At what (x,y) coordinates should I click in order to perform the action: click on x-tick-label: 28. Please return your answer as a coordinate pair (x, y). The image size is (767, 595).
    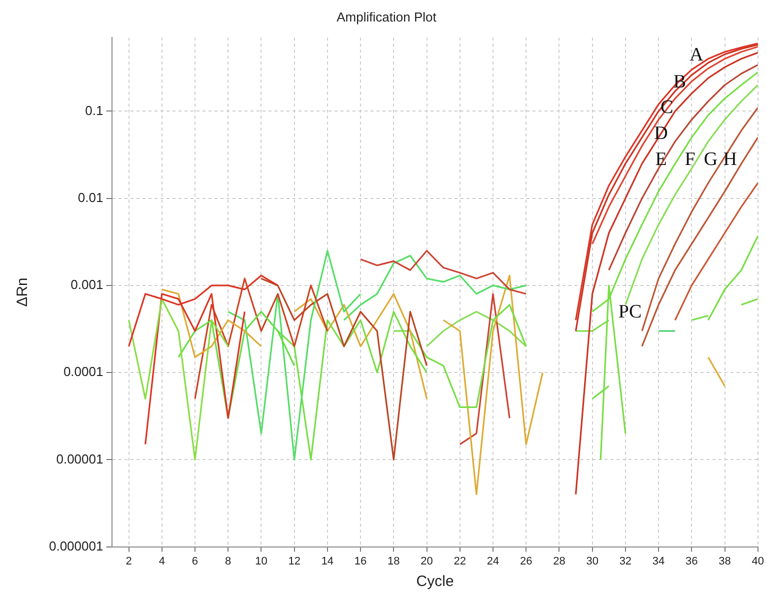
    Looking at the image, I should click on (559, 561).